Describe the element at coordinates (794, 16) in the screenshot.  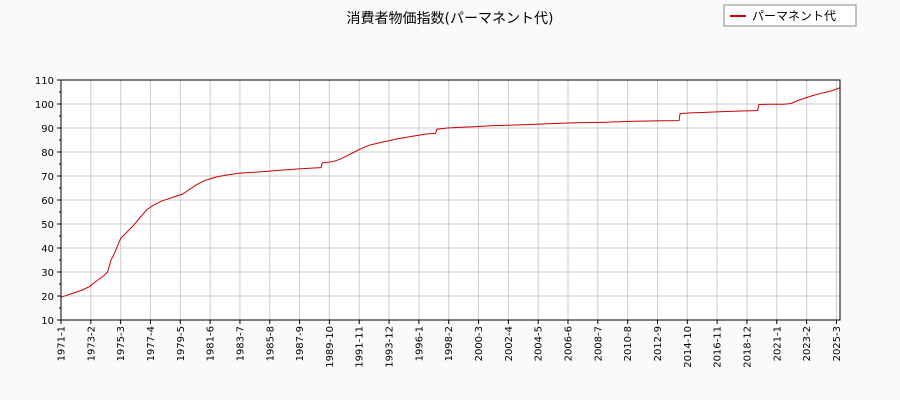
I see `legend-label: パーマネント代` at that location.